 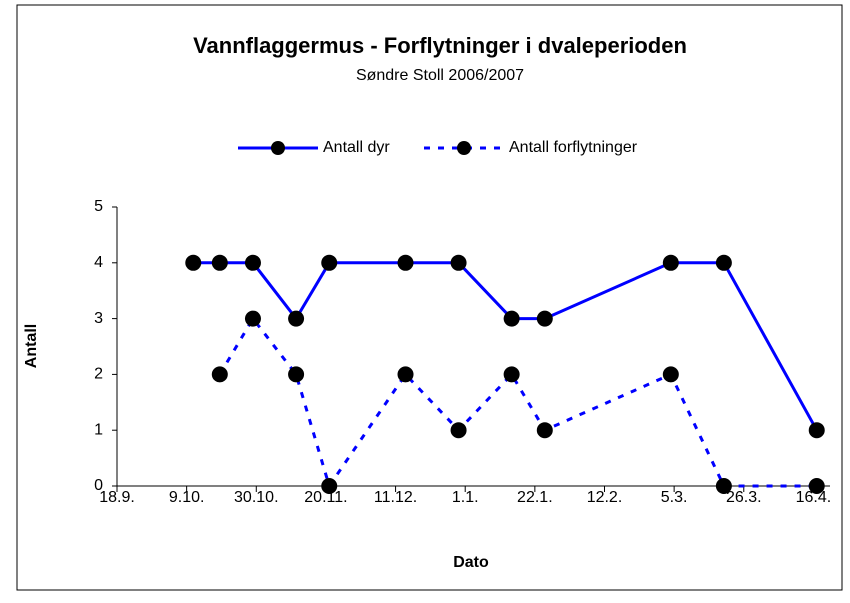 What do you see at coordinates (117, 497) in the screenshot?
I see `x-tick-label: 18.9.` at bounding box center [117, 497].